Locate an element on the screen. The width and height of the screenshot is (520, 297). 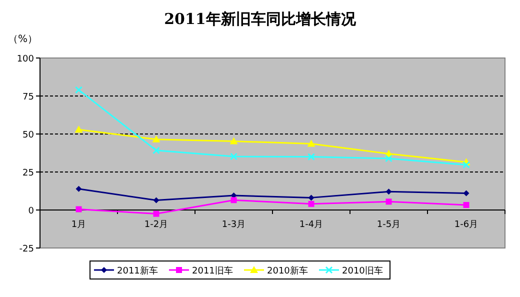
y-tick-label: 0 is located at coordinates (31, 211).